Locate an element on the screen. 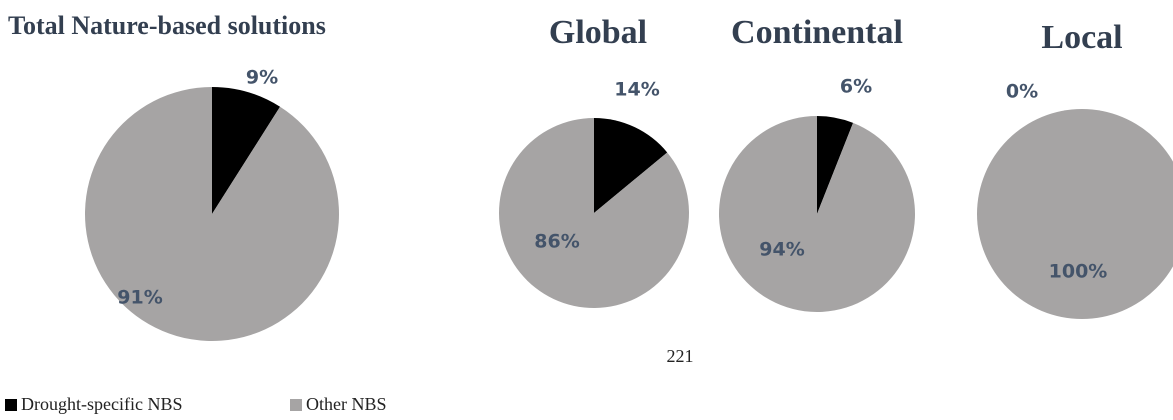 This screenshot has height=420, width=1173. data-label: 91% is located at coordinates (139, 298).